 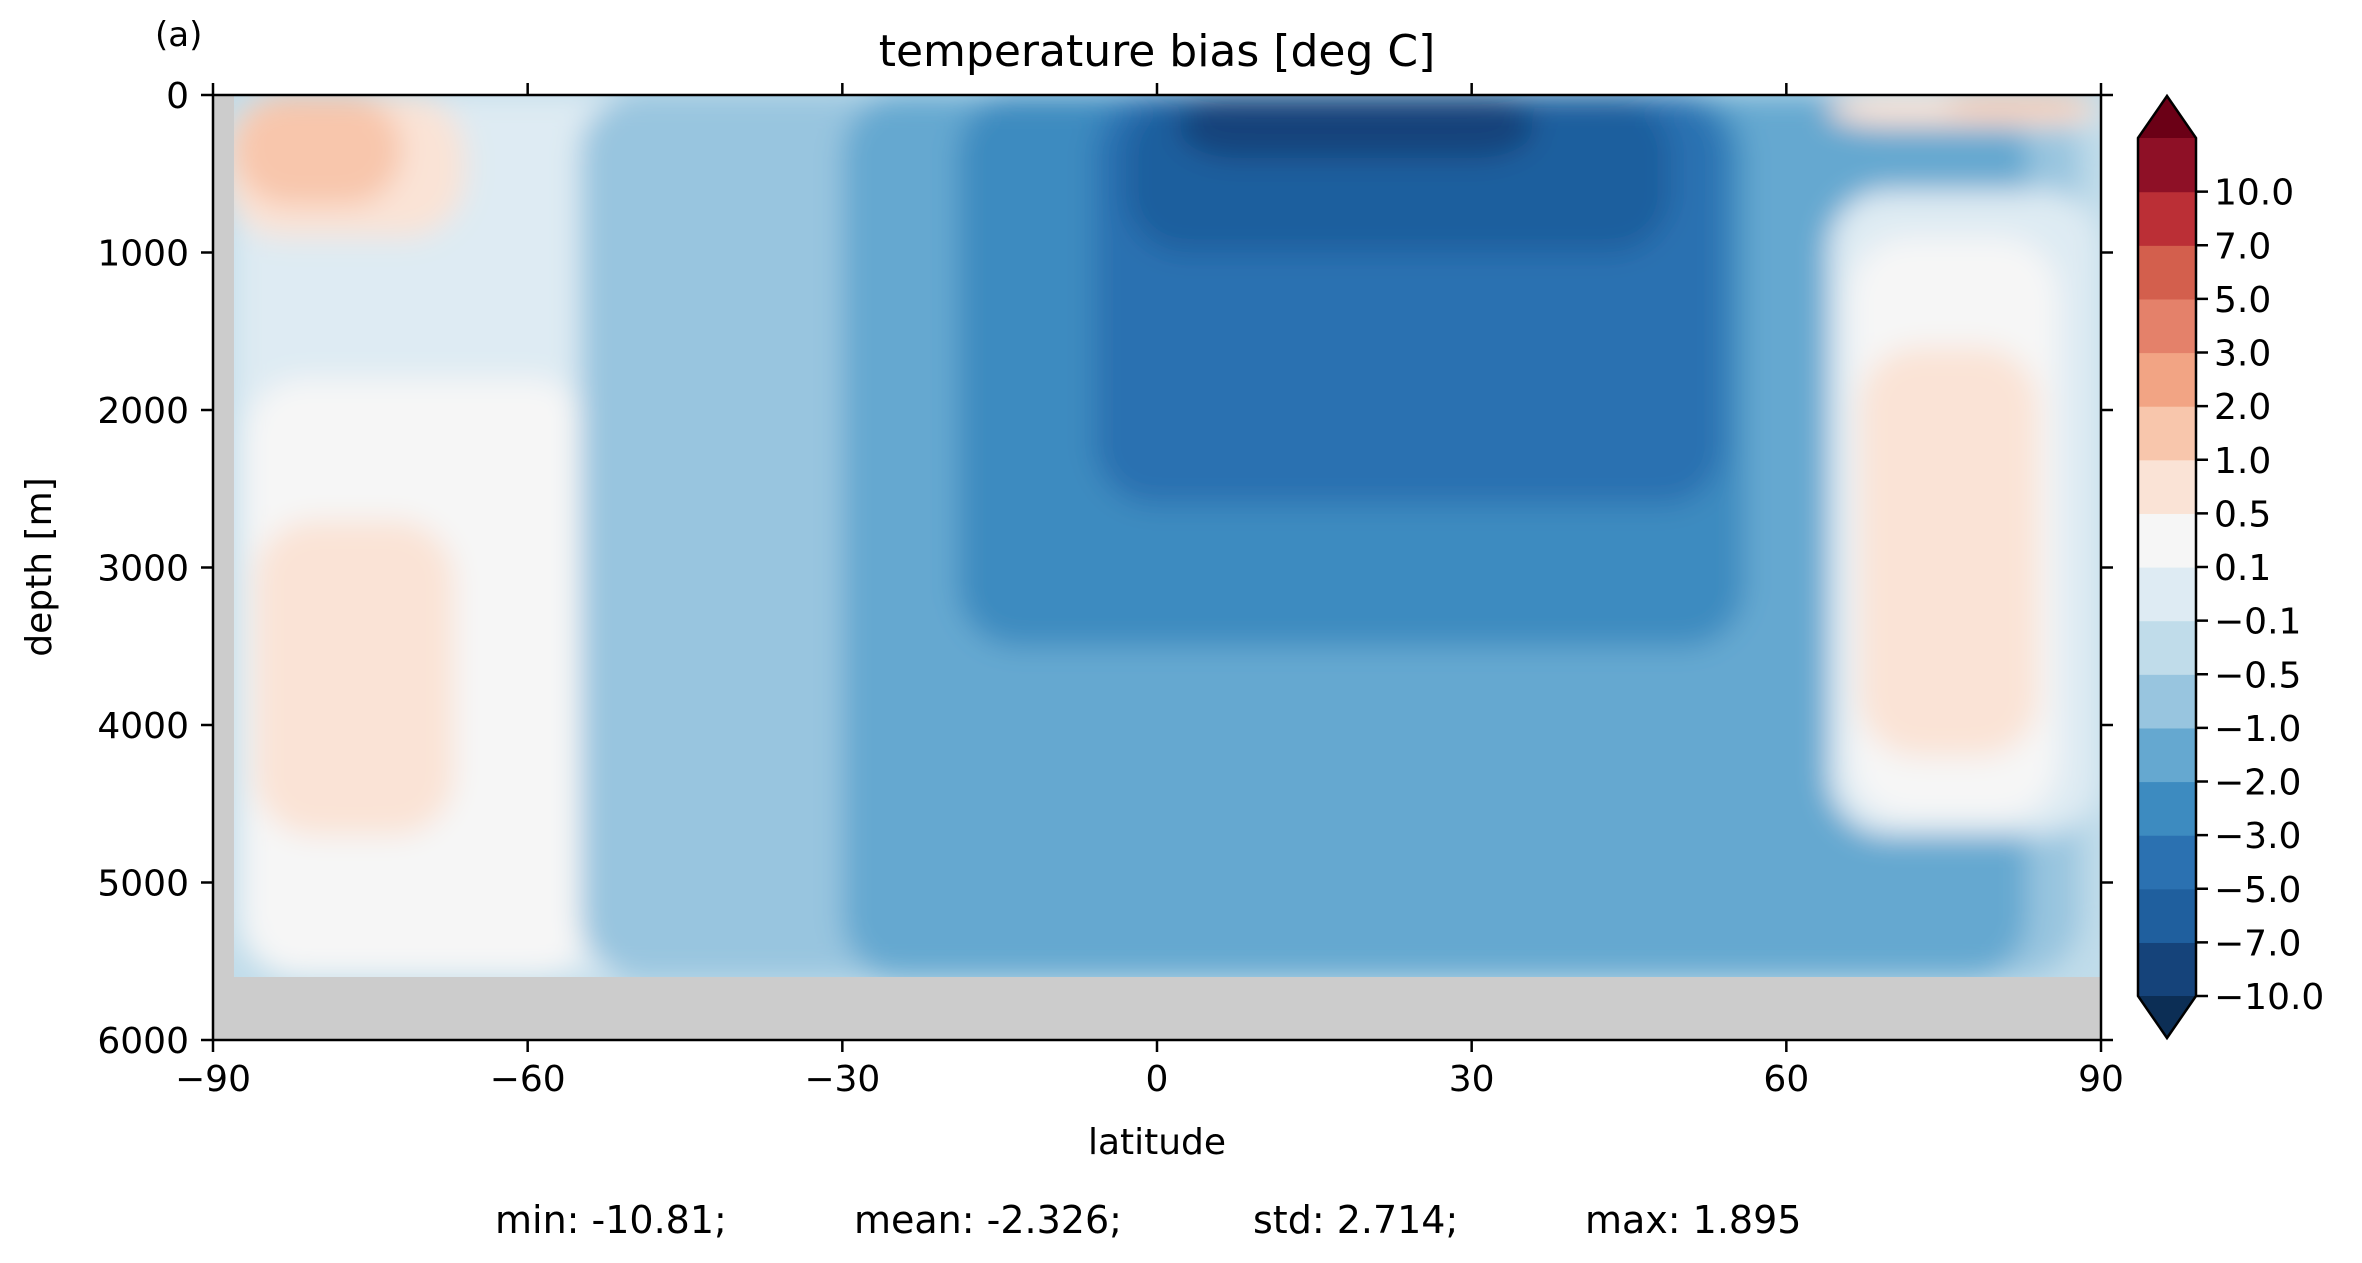 I want to click on colorbar-tick-label: −10.0, so click(x=2269, y=997).